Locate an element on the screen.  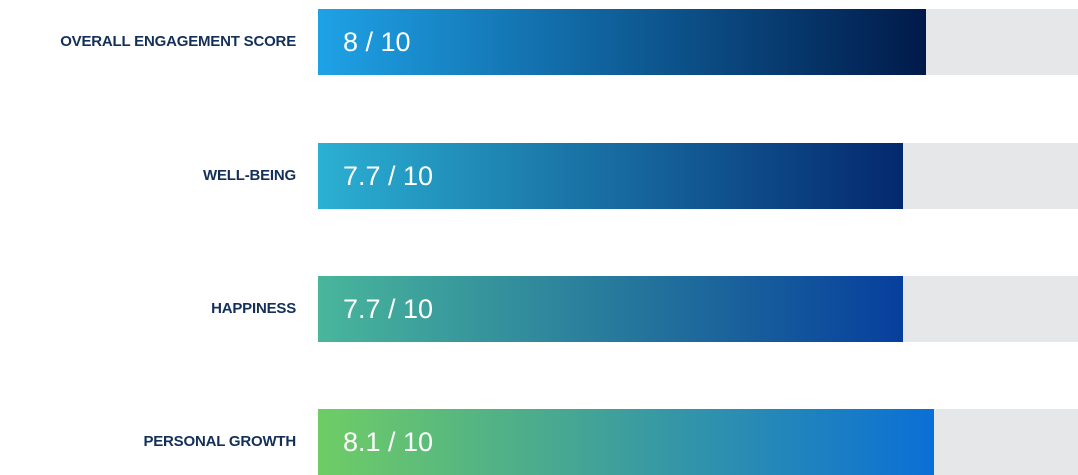
bar-row: PERSONAL GROWTH 8.1 / 10 is located at coordinates (539, 442).